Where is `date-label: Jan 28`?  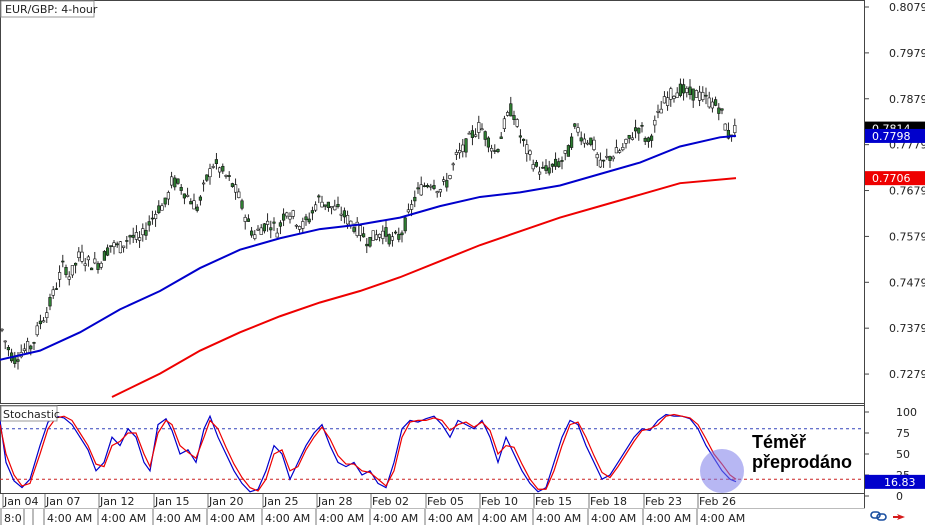 date-label: Jan 28 is located at coordinates (334, 501).